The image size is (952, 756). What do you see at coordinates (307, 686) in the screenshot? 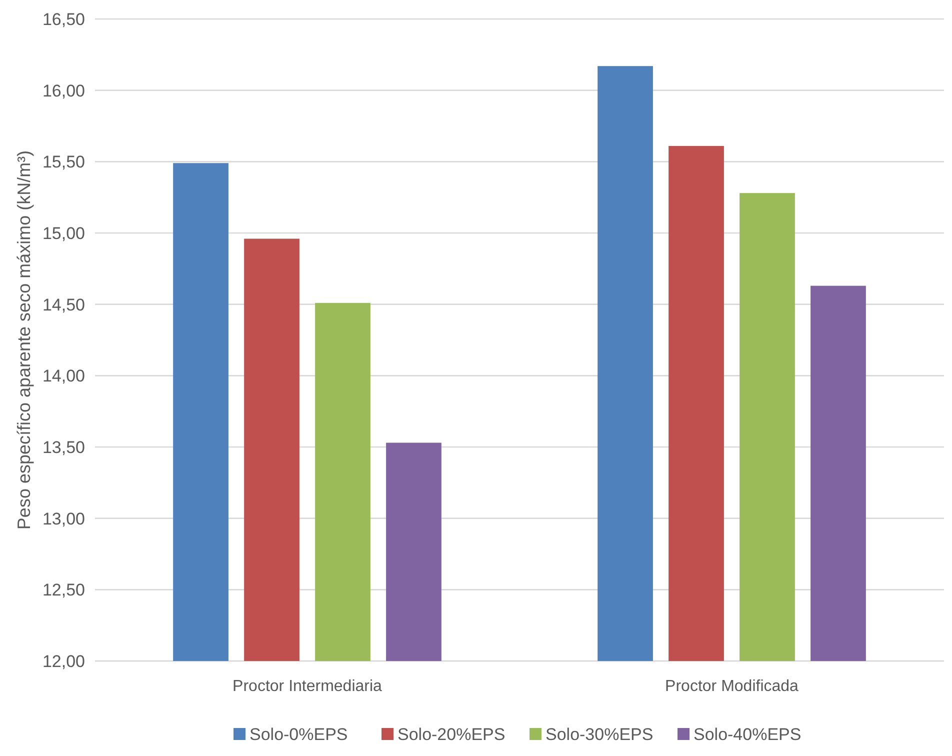
I see `x-tick-label: Proctor Intermediaria` at bounding box center [307, 686].